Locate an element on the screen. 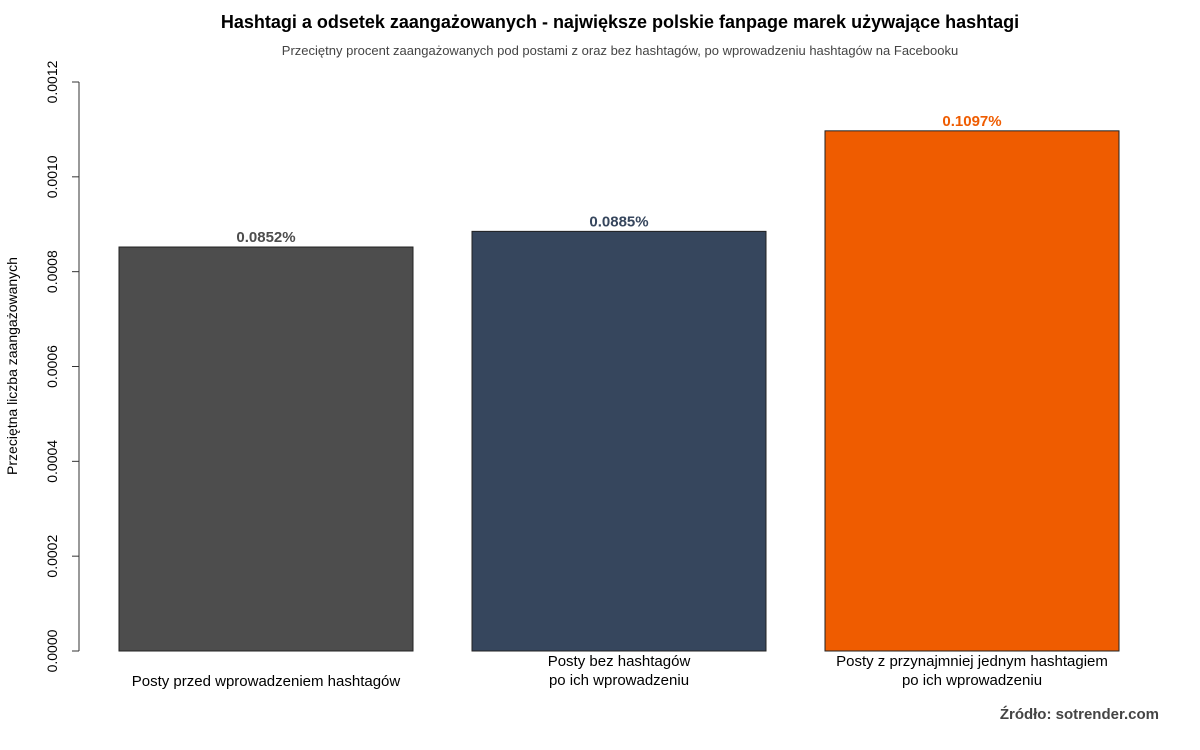  x-category-label: Posty przed wprowadzeniem hashtagów is located at coordinates (266, 681).